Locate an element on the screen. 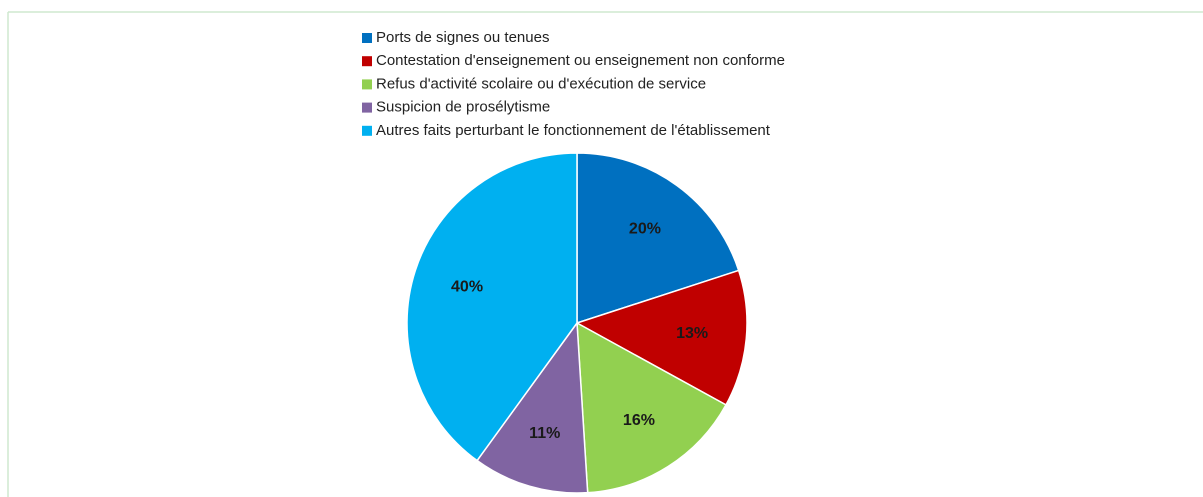 The image size is (1203, 497). data-label: 13% is located at coordinates (692, 333).